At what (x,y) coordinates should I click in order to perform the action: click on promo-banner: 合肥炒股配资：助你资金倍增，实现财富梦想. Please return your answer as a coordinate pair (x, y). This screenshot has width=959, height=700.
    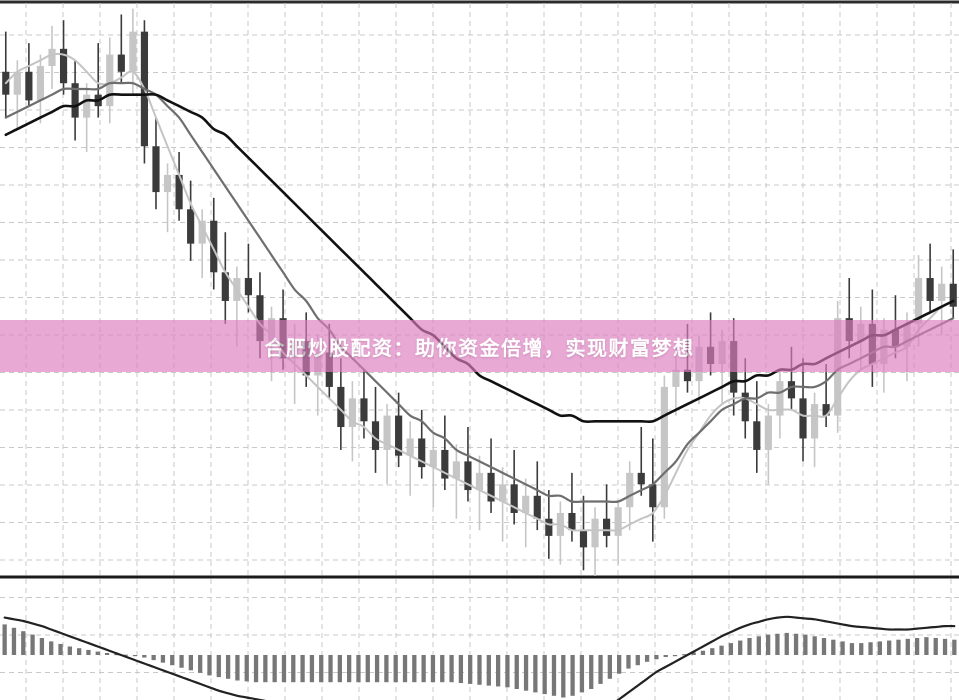
    Looking at the image, I should click on (479, 346).